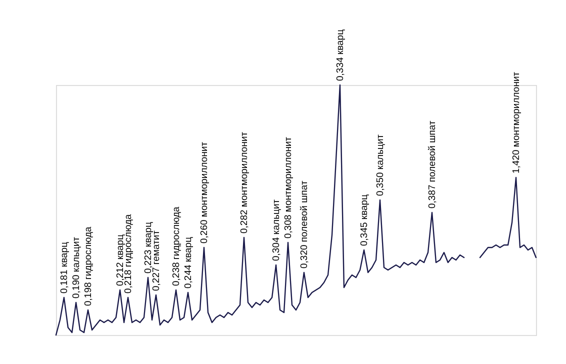  What do you see at coordinates (148, 247) in the screenshot?
I see `annotation: 0,223 кварц` at bounding box center [148, 247].